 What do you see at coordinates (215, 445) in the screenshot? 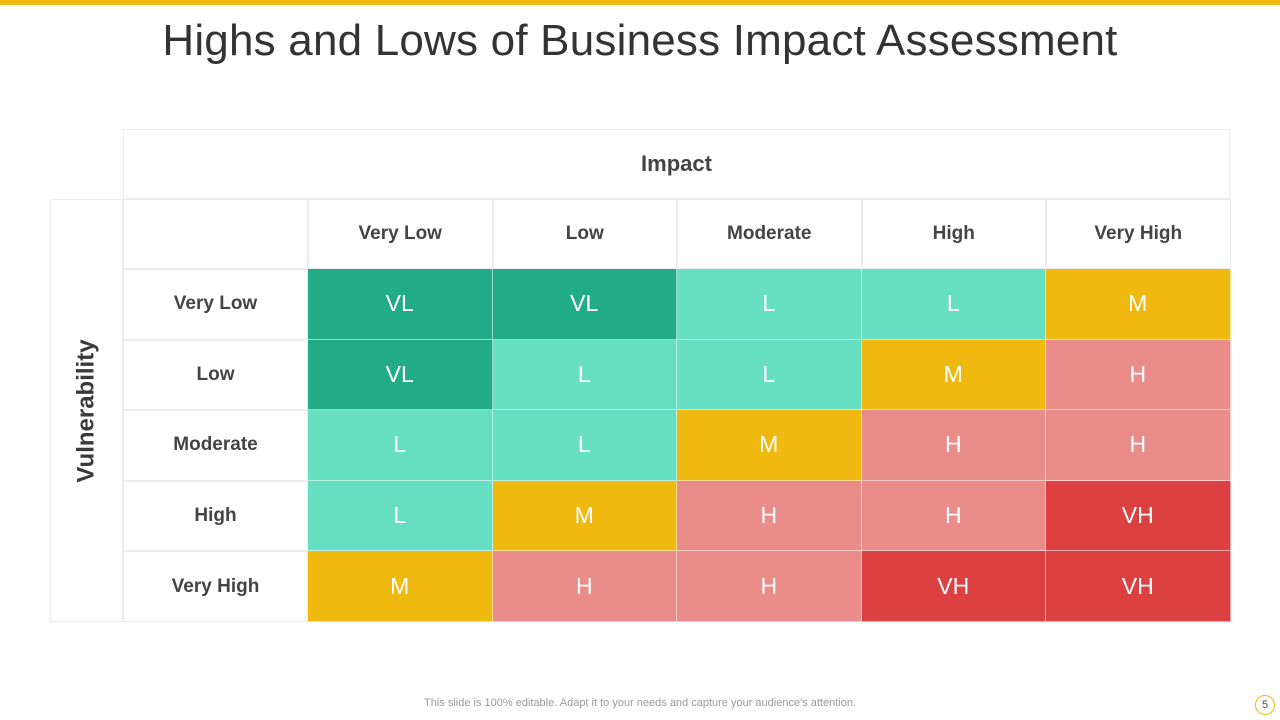
I see `vulnerability-header-moderate: Moderate` at bounding box center [215, 445].